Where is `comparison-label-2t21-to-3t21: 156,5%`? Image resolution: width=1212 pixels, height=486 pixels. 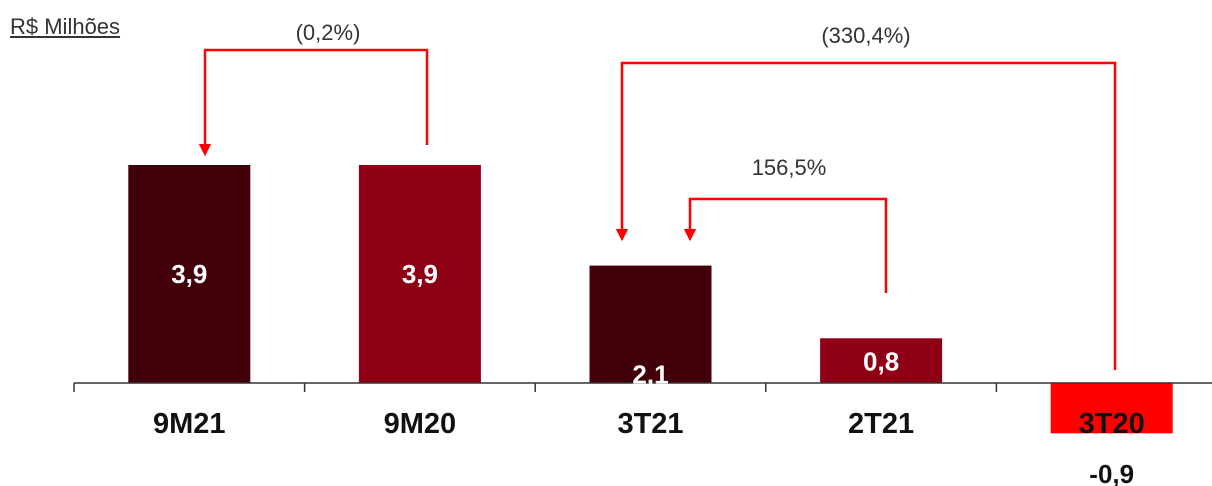 comparison-label-2t21-to-3t21: 156,5% is located at coordinates (789, 167).